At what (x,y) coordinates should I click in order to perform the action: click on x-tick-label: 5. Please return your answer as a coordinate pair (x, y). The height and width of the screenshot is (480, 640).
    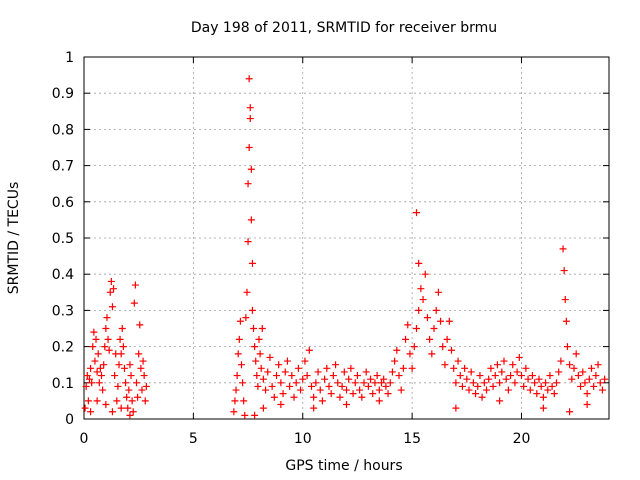
    Looking at the image, I should click on (193, 439).